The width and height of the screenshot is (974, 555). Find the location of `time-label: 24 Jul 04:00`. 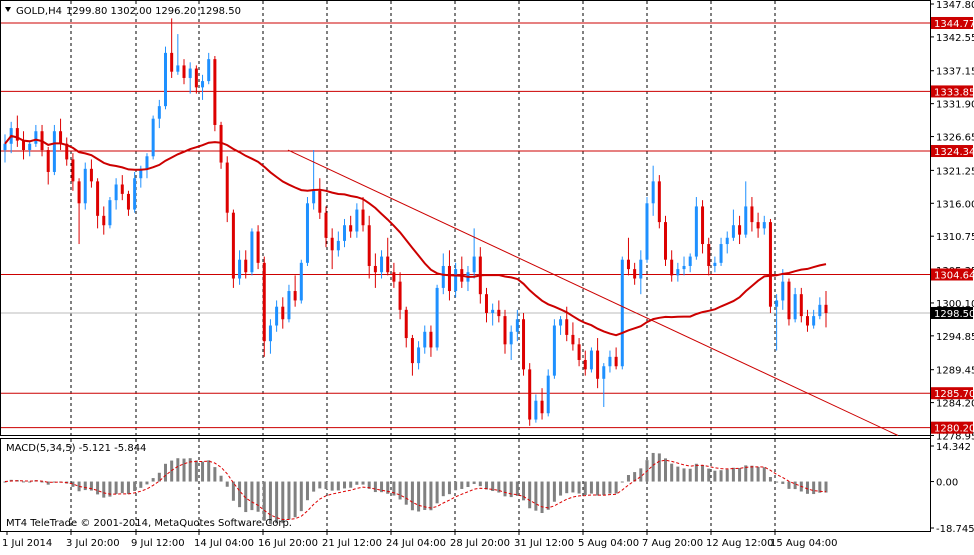

time-label: 24 Jul 04:00 is located at coordinates (416, 543).